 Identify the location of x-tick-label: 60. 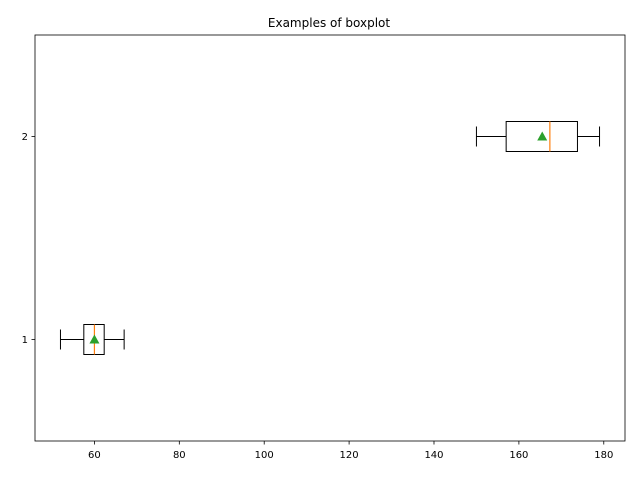
(94, 455).